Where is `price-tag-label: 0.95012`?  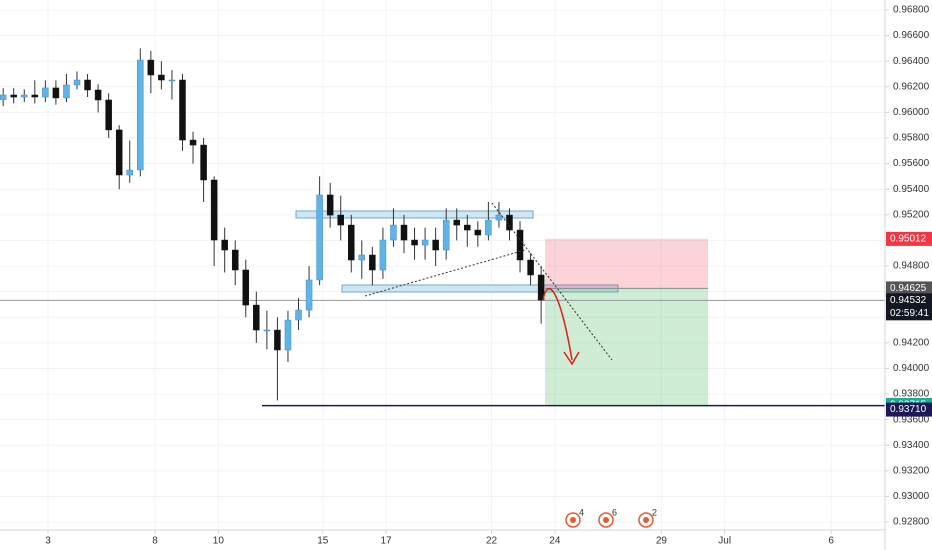 price-tag-label: 0.95012 is located at coordinates (908, 239).